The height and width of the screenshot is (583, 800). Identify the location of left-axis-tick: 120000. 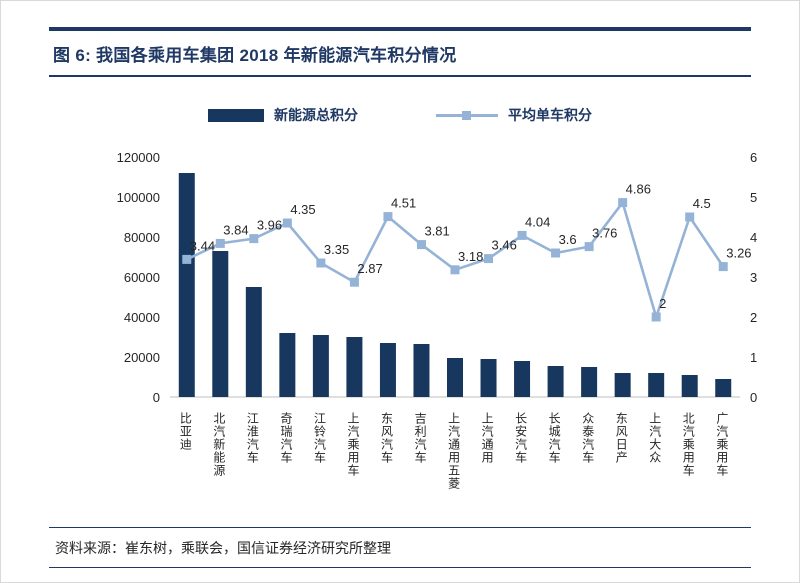
(138, 157).